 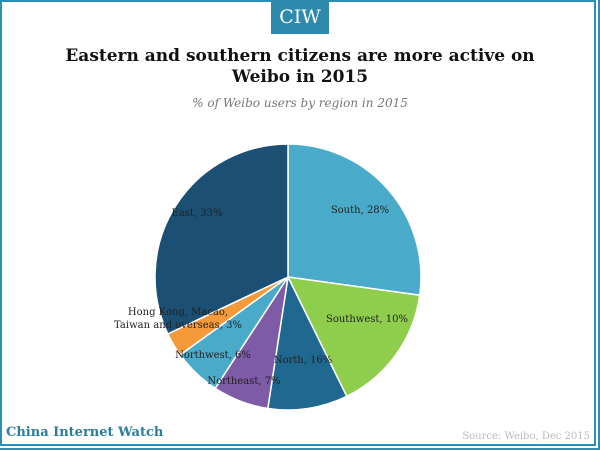 I want to click on chart-subtitle: % of Weibo users by region in 2015, so click(x=300, y=103).